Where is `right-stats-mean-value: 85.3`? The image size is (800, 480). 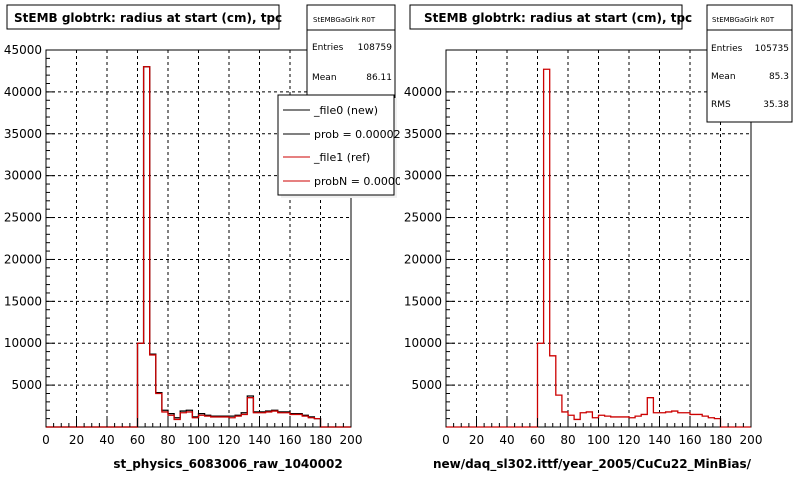 right-stats-mean-value: 85.3 is located at coordinates (779, 77).